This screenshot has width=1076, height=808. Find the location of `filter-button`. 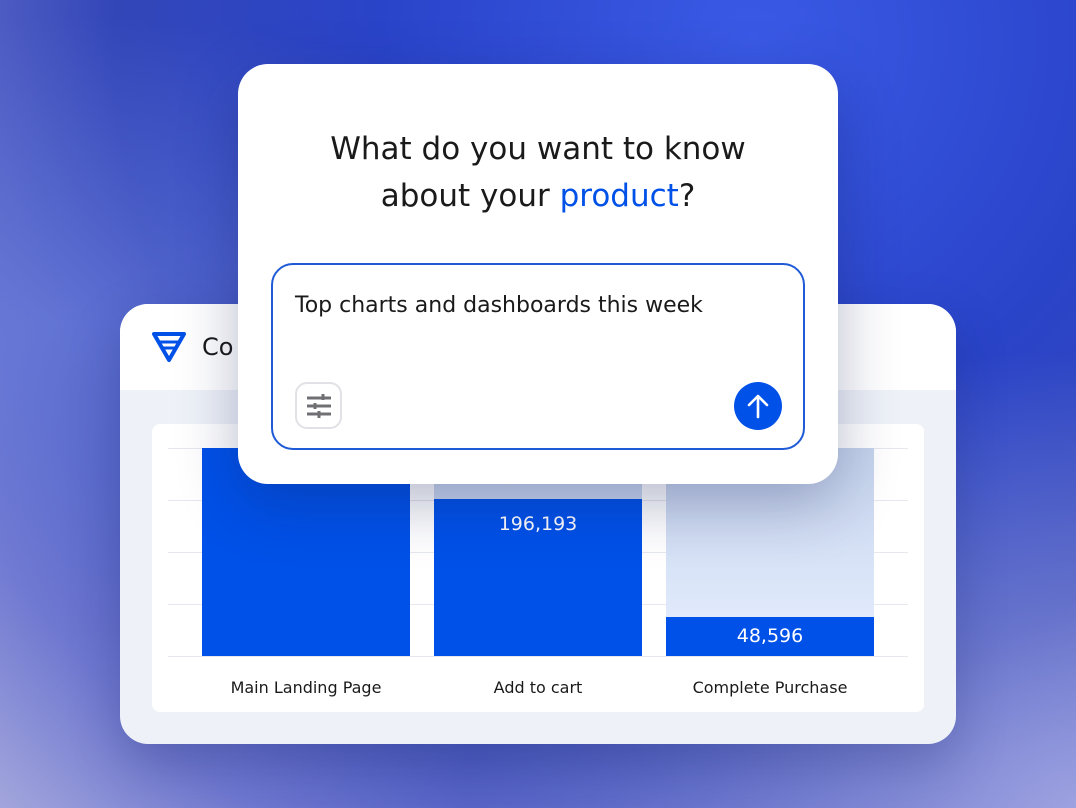

filter-button is located at coordinates (318, 405).